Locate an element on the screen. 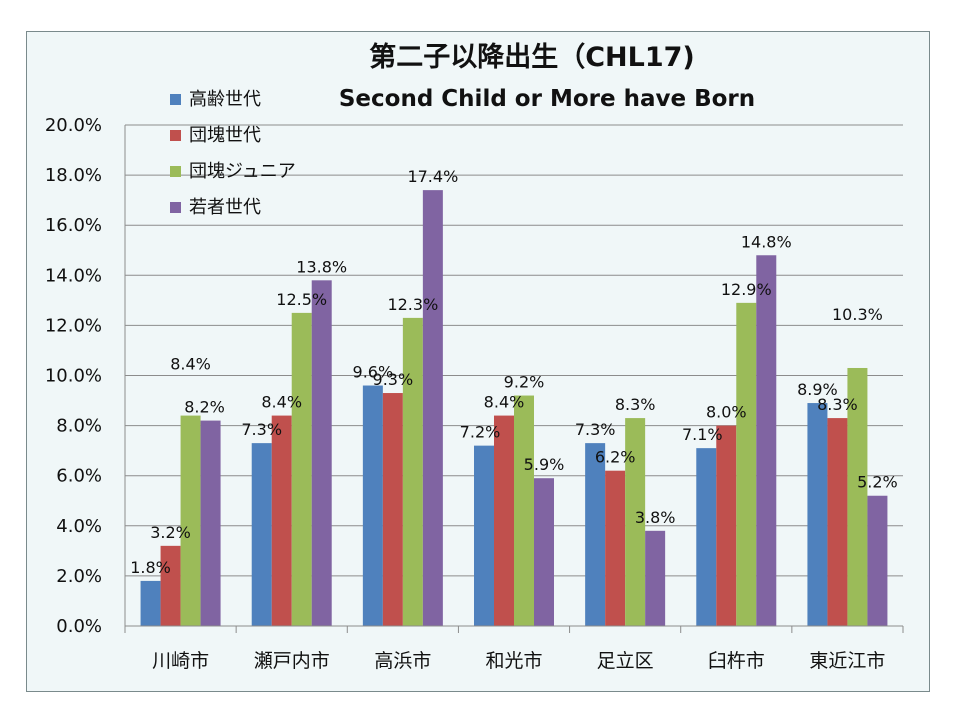 This screenshot has width=960, height=720. data-label: 8.0% is located at coordinates (726, 412).